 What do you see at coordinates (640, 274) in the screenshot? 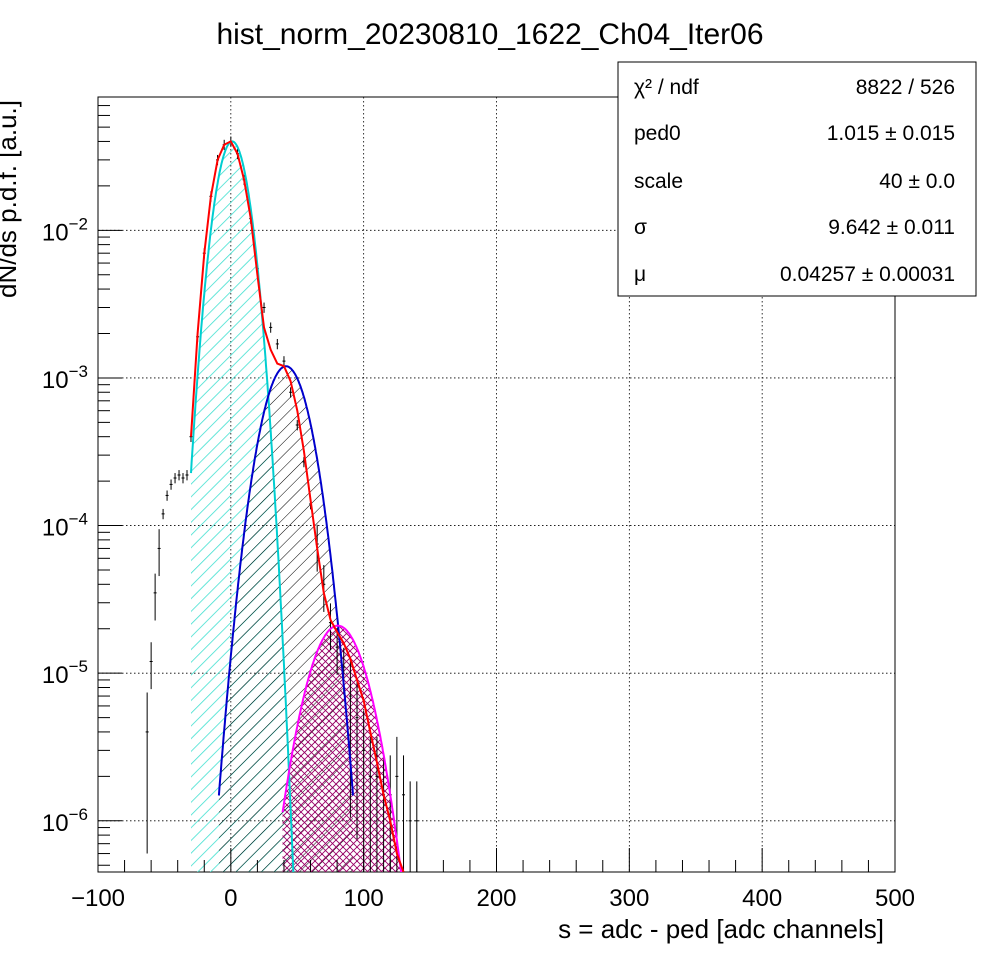
I see `stats-key: μ` at bounding box center [640, 274].